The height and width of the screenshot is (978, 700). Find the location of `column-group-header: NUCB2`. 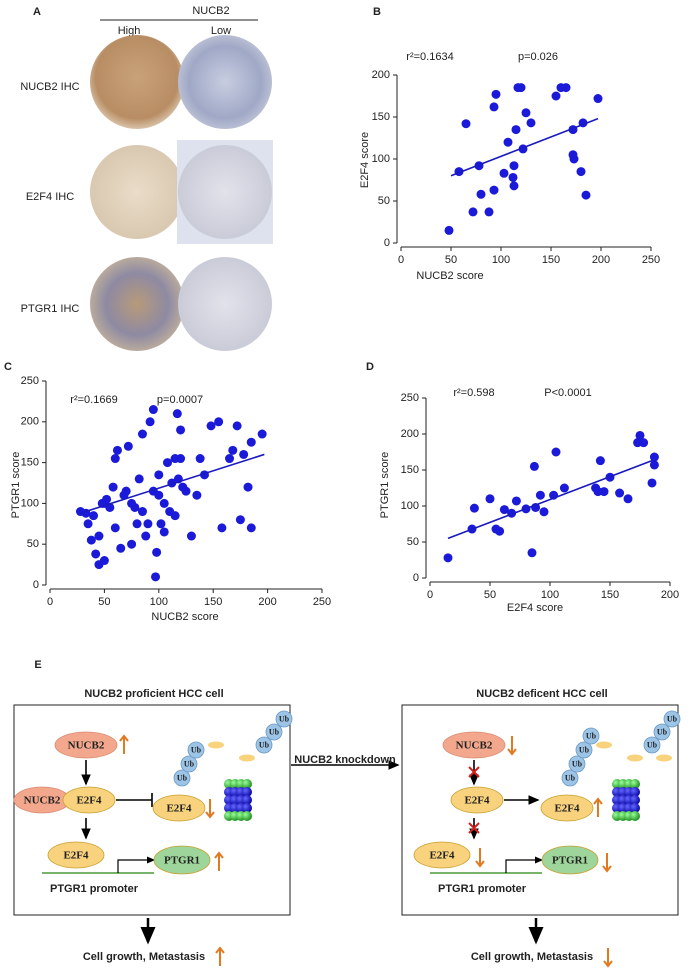

column-group-header: NUCB2 is located at coordinates (210, 11).